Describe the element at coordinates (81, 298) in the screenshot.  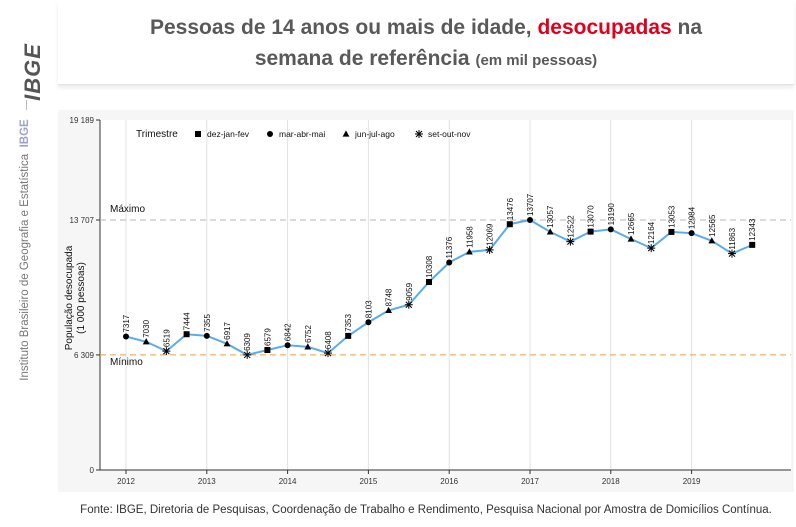
I see `y-axis-label-line: (1 000 pessoas)` at that location.